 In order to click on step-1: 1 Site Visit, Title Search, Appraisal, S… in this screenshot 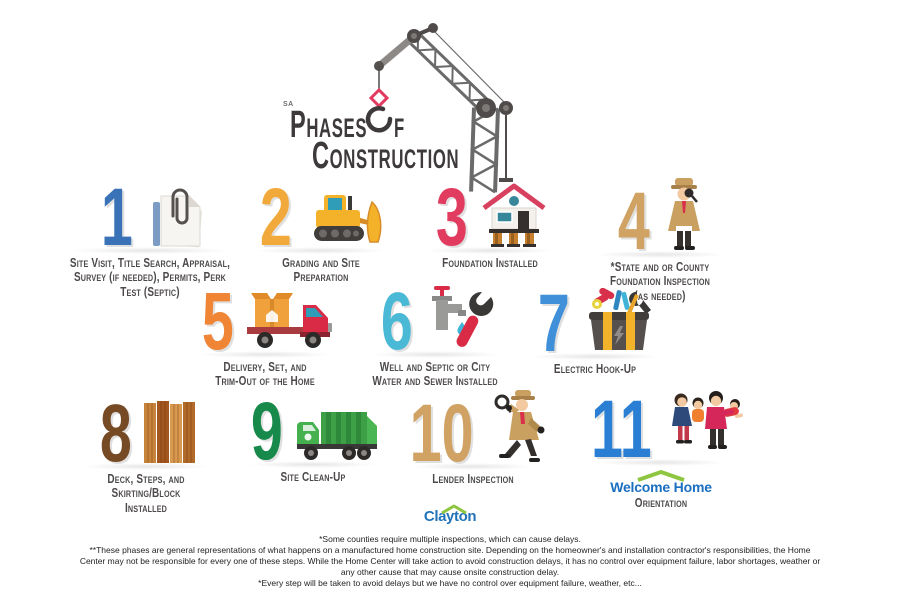, I will do `click(149, 235)`.